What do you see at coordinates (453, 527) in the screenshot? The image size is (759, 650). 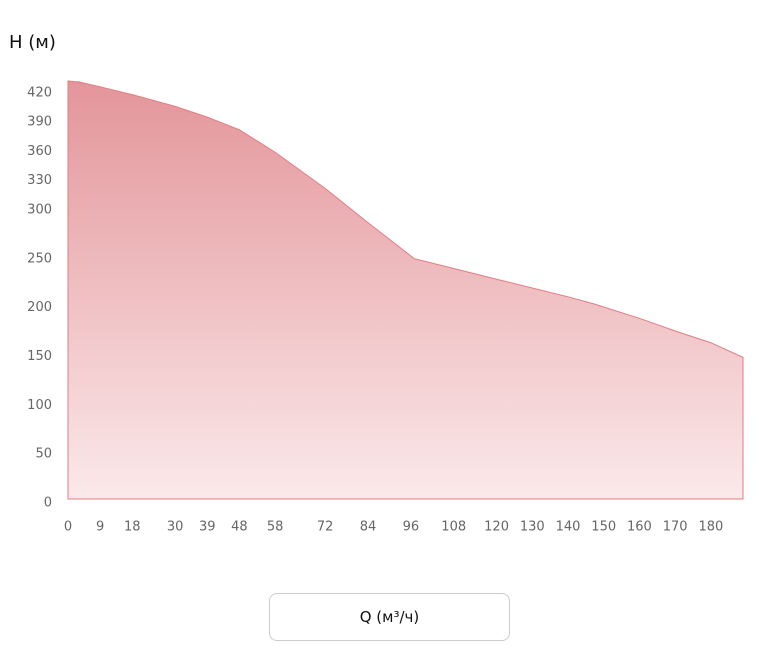 I see `x-tick-label: 108` at bounding box center [453, 527].